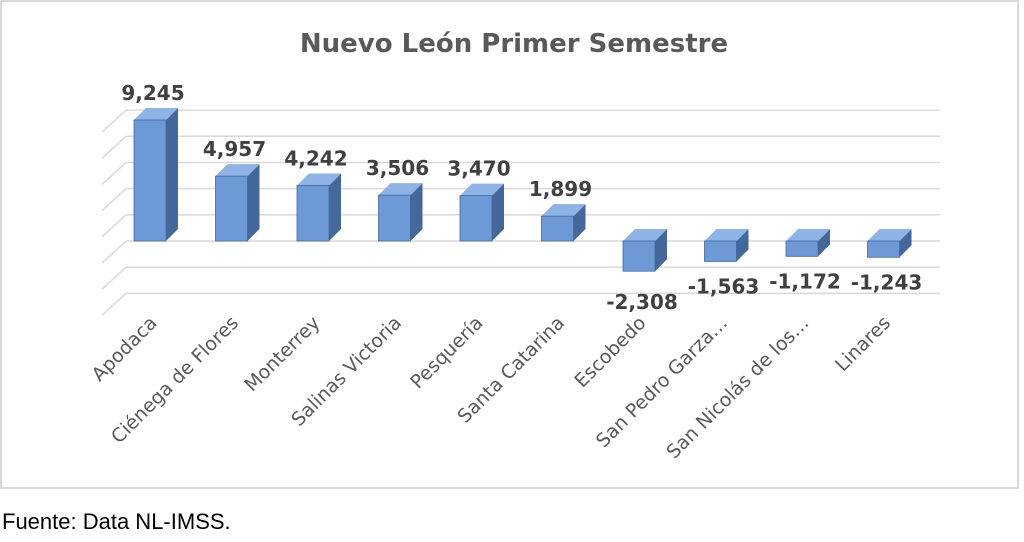  What do you see at coordinates (125, 349) in the screenshot?
I see `category-label: Apodaca` at bounding box center [125, 349].